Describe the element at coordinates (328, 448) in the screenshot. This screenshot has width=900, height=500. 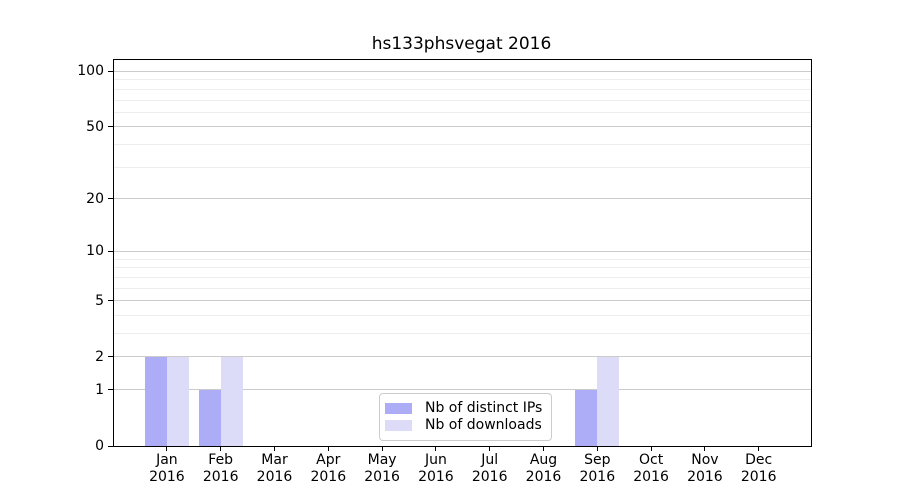
I see `x-tick-apr` at that location.